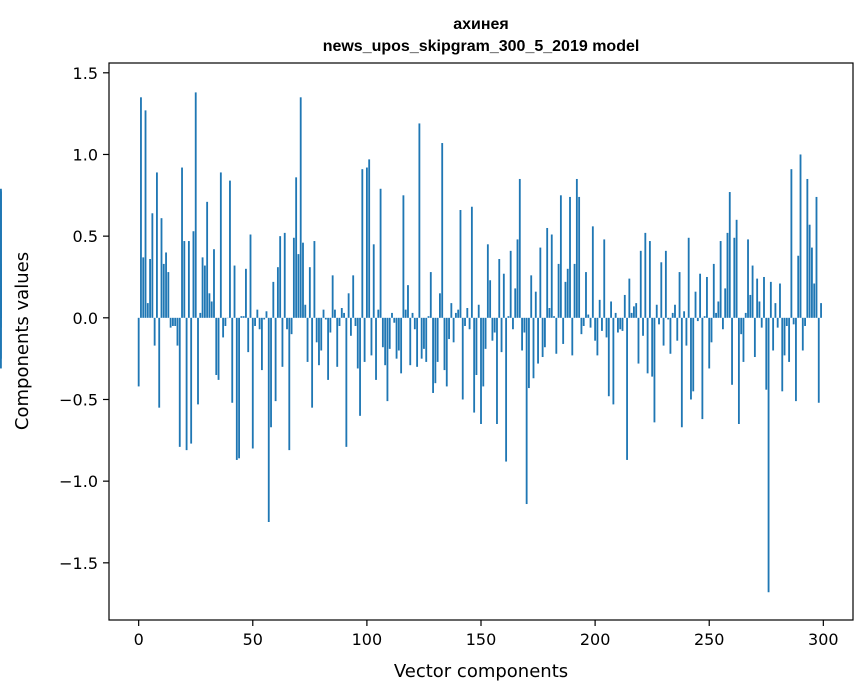 The height and width of the screenshot is (696, 867). I want to click on x-tick-label: 100, so click(367, 639).